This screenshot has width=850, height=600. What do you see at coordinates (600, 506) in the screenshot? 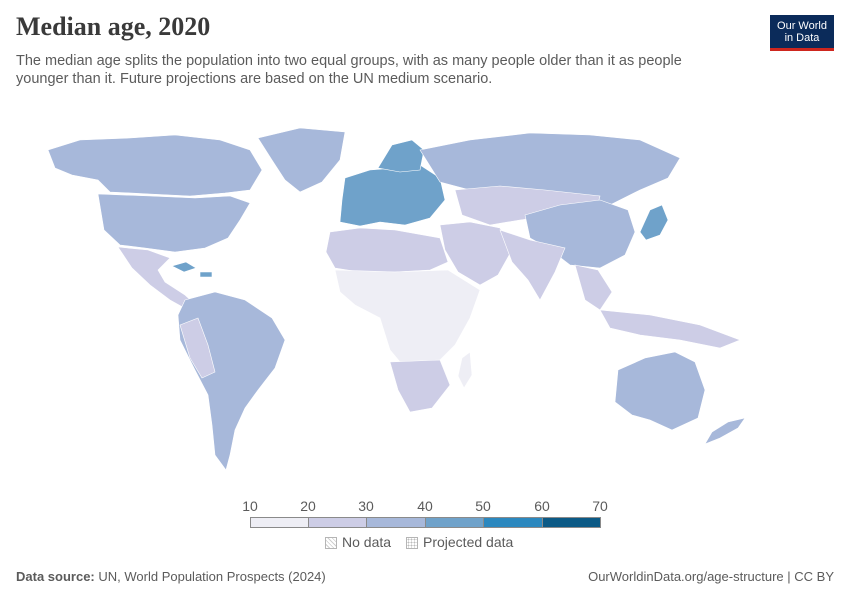
I see `legend-tick: 70` at bounding box center [600, 506].